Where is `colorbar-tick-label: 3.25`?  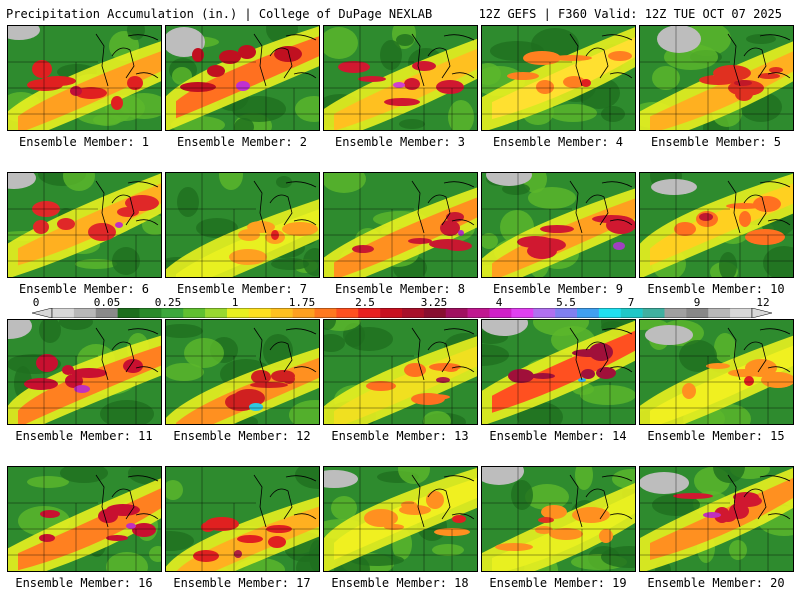 colorbar-tick-label: 3.25 is located at coordinates (434, 302).